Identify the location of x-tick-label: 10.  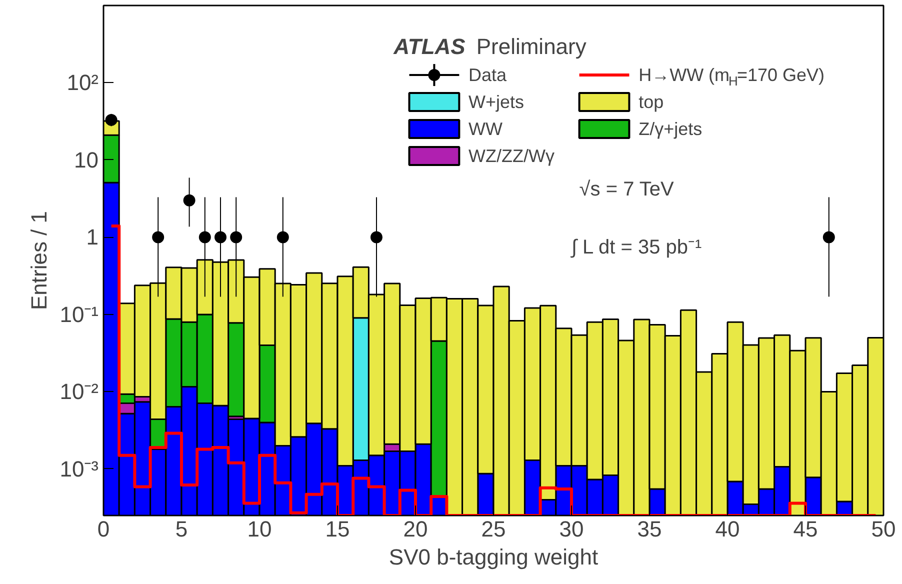
(259, 529).